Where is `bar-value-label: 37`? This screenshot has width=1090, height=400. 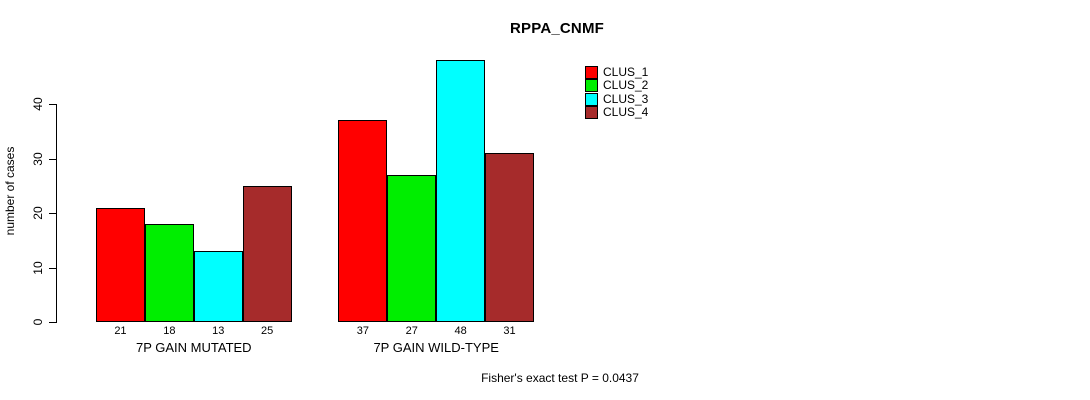 bar-value-label: 37 is located at coordinates (362, 331).